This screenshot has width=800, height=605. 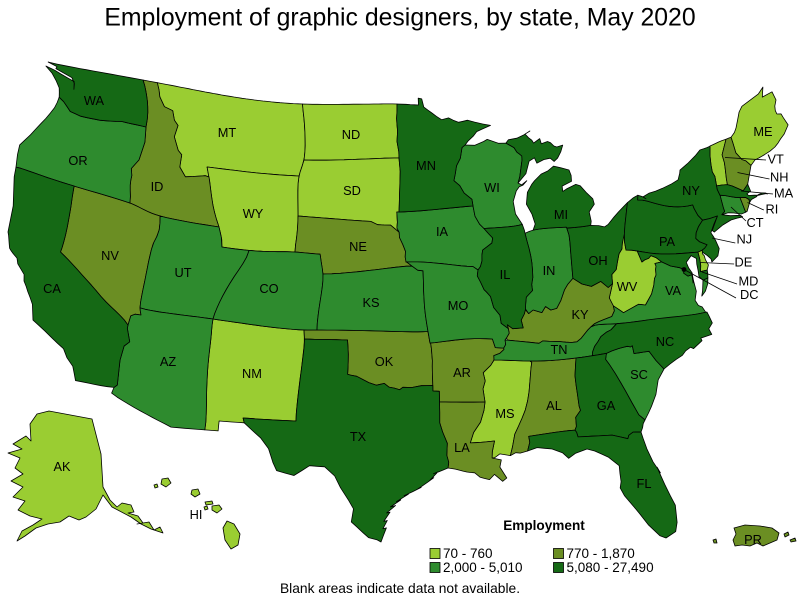 What do you see at coordinates (744, 262) in the screenshot?
I see `svg-text: DE` at bounding box center [744, 262].